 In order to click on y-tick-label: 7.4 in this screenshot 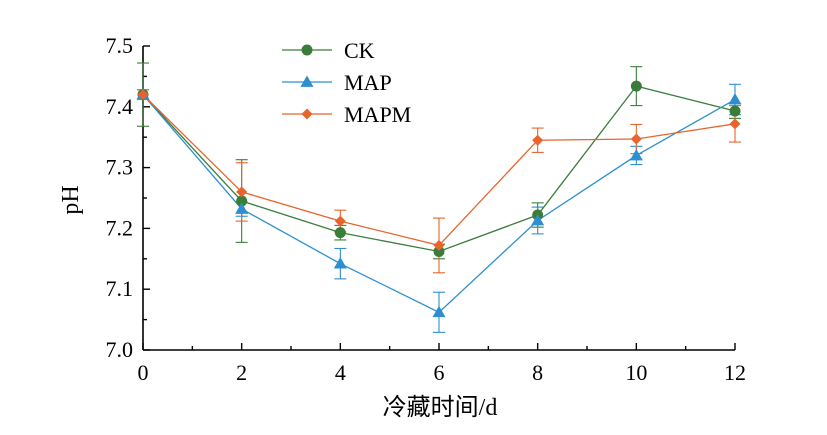, I will do `click(120, 106)`.